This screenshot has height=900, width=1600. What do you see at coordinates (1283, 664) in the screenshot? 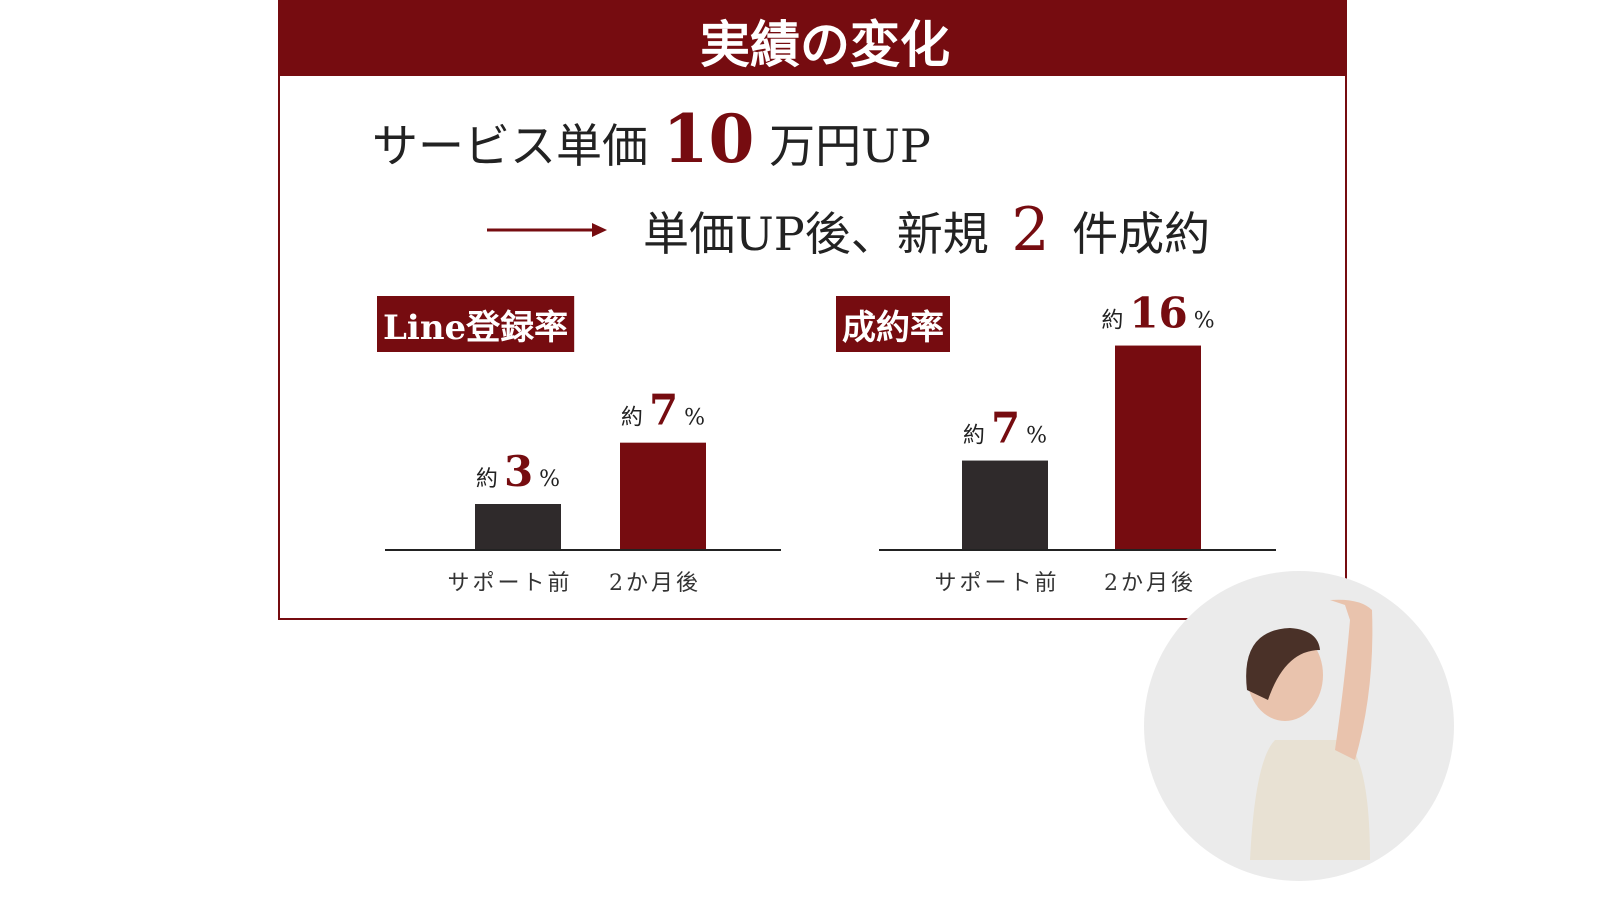
I see `photo-hair` at bounding box center [1283, 664].